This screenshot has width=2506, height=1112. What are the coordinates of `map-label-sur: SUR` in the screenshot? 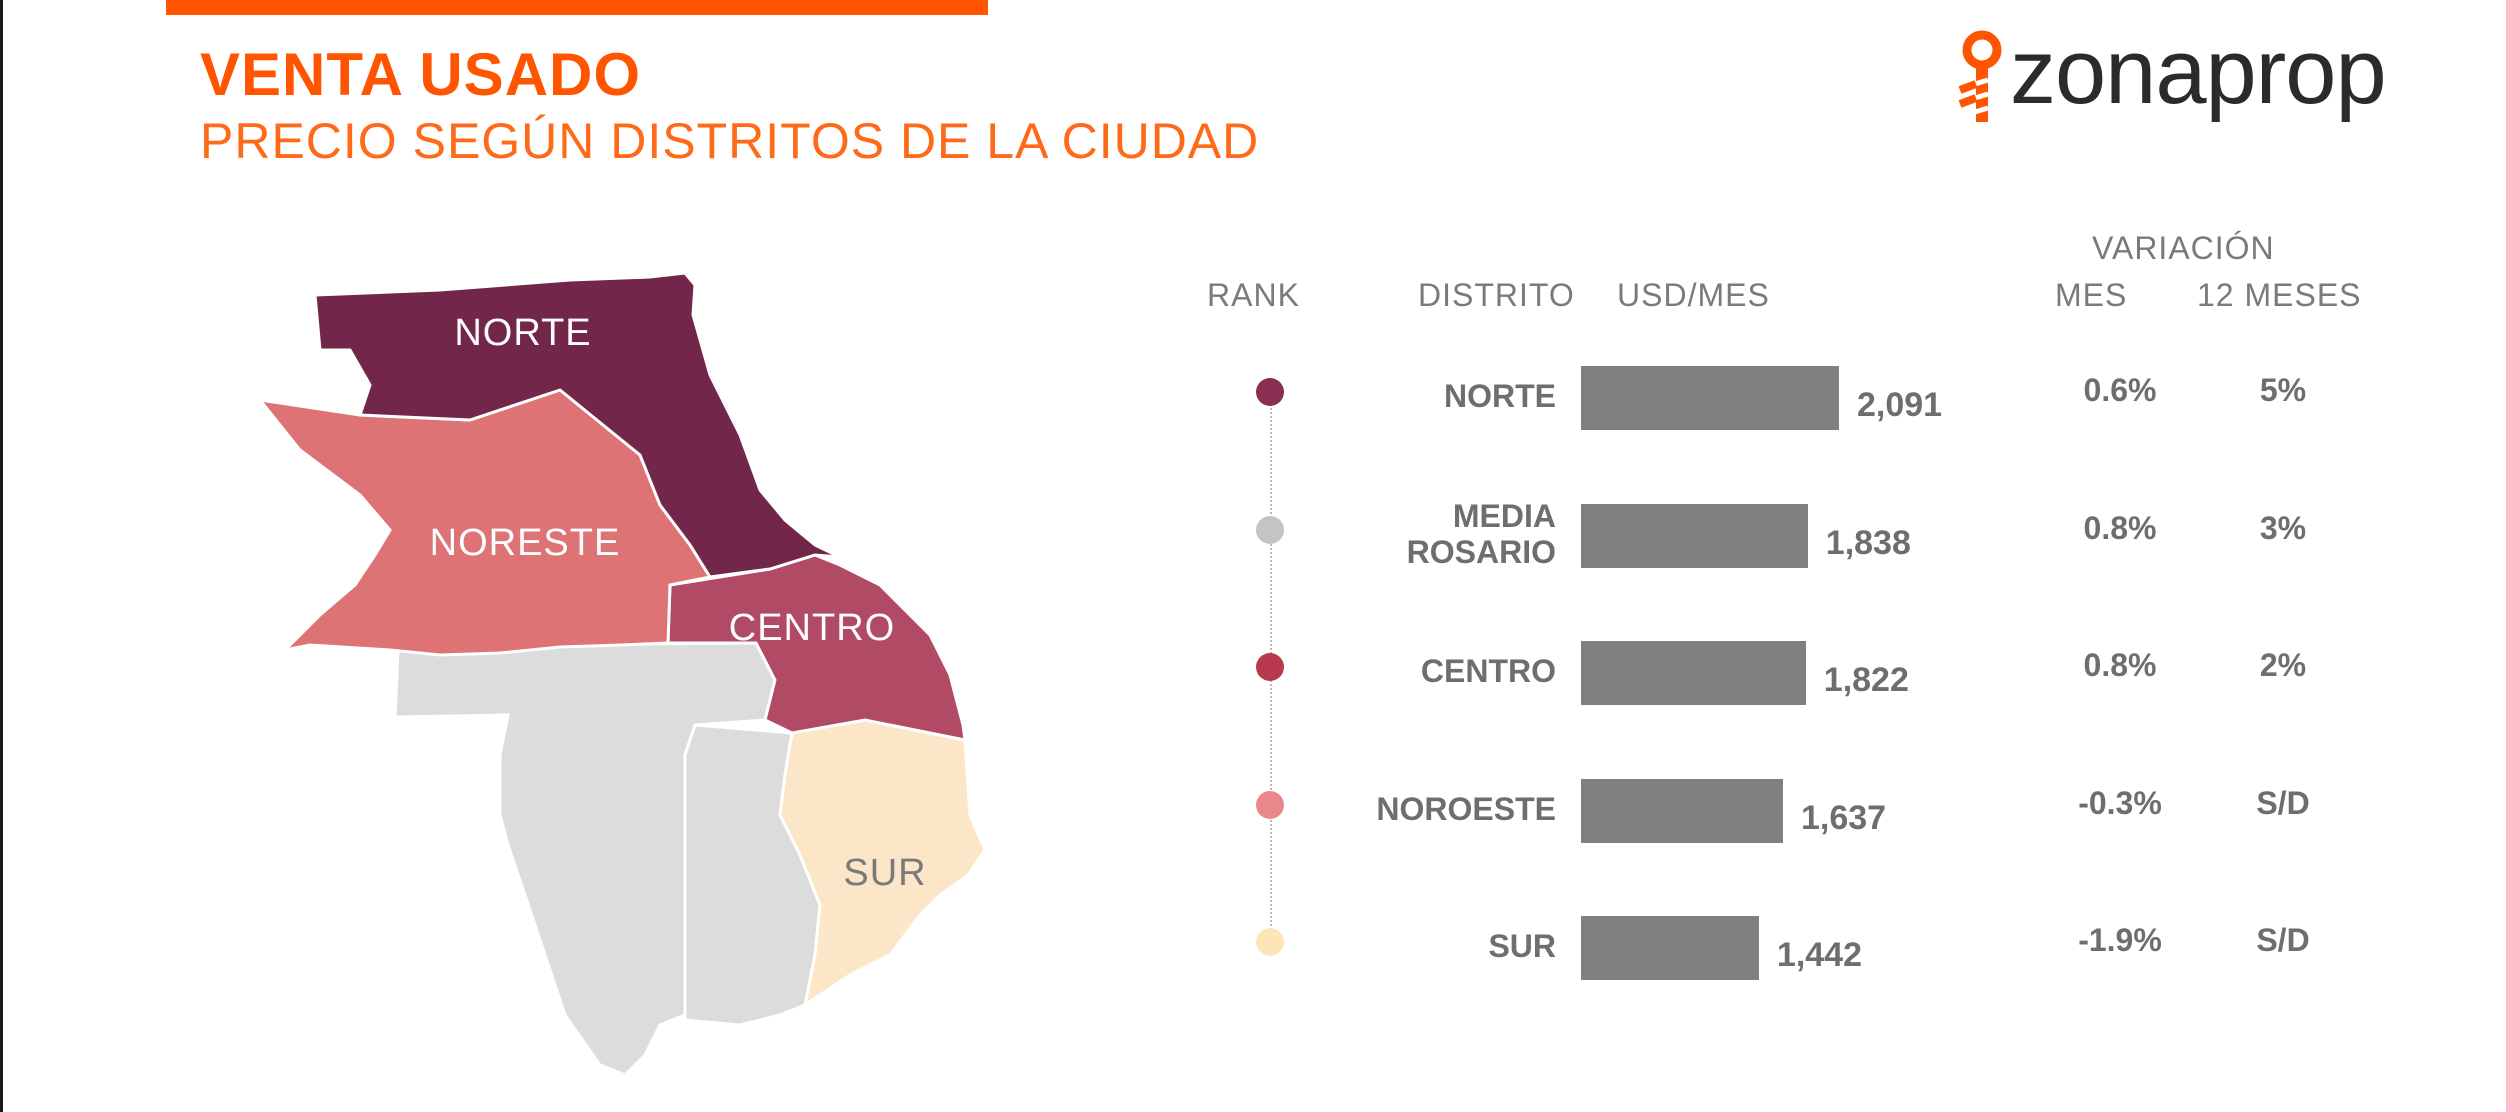 It's located at (884, 873).